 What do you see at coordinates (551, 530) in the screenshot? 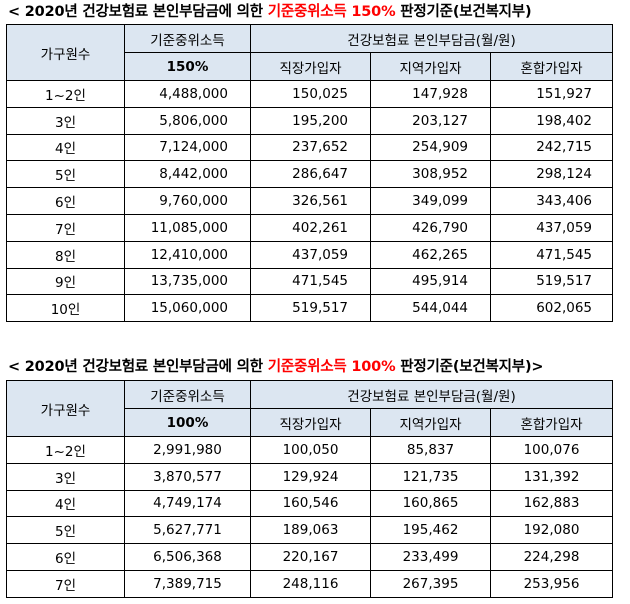
I see `table-cell: 192,080` at bounding box center [551, 530].